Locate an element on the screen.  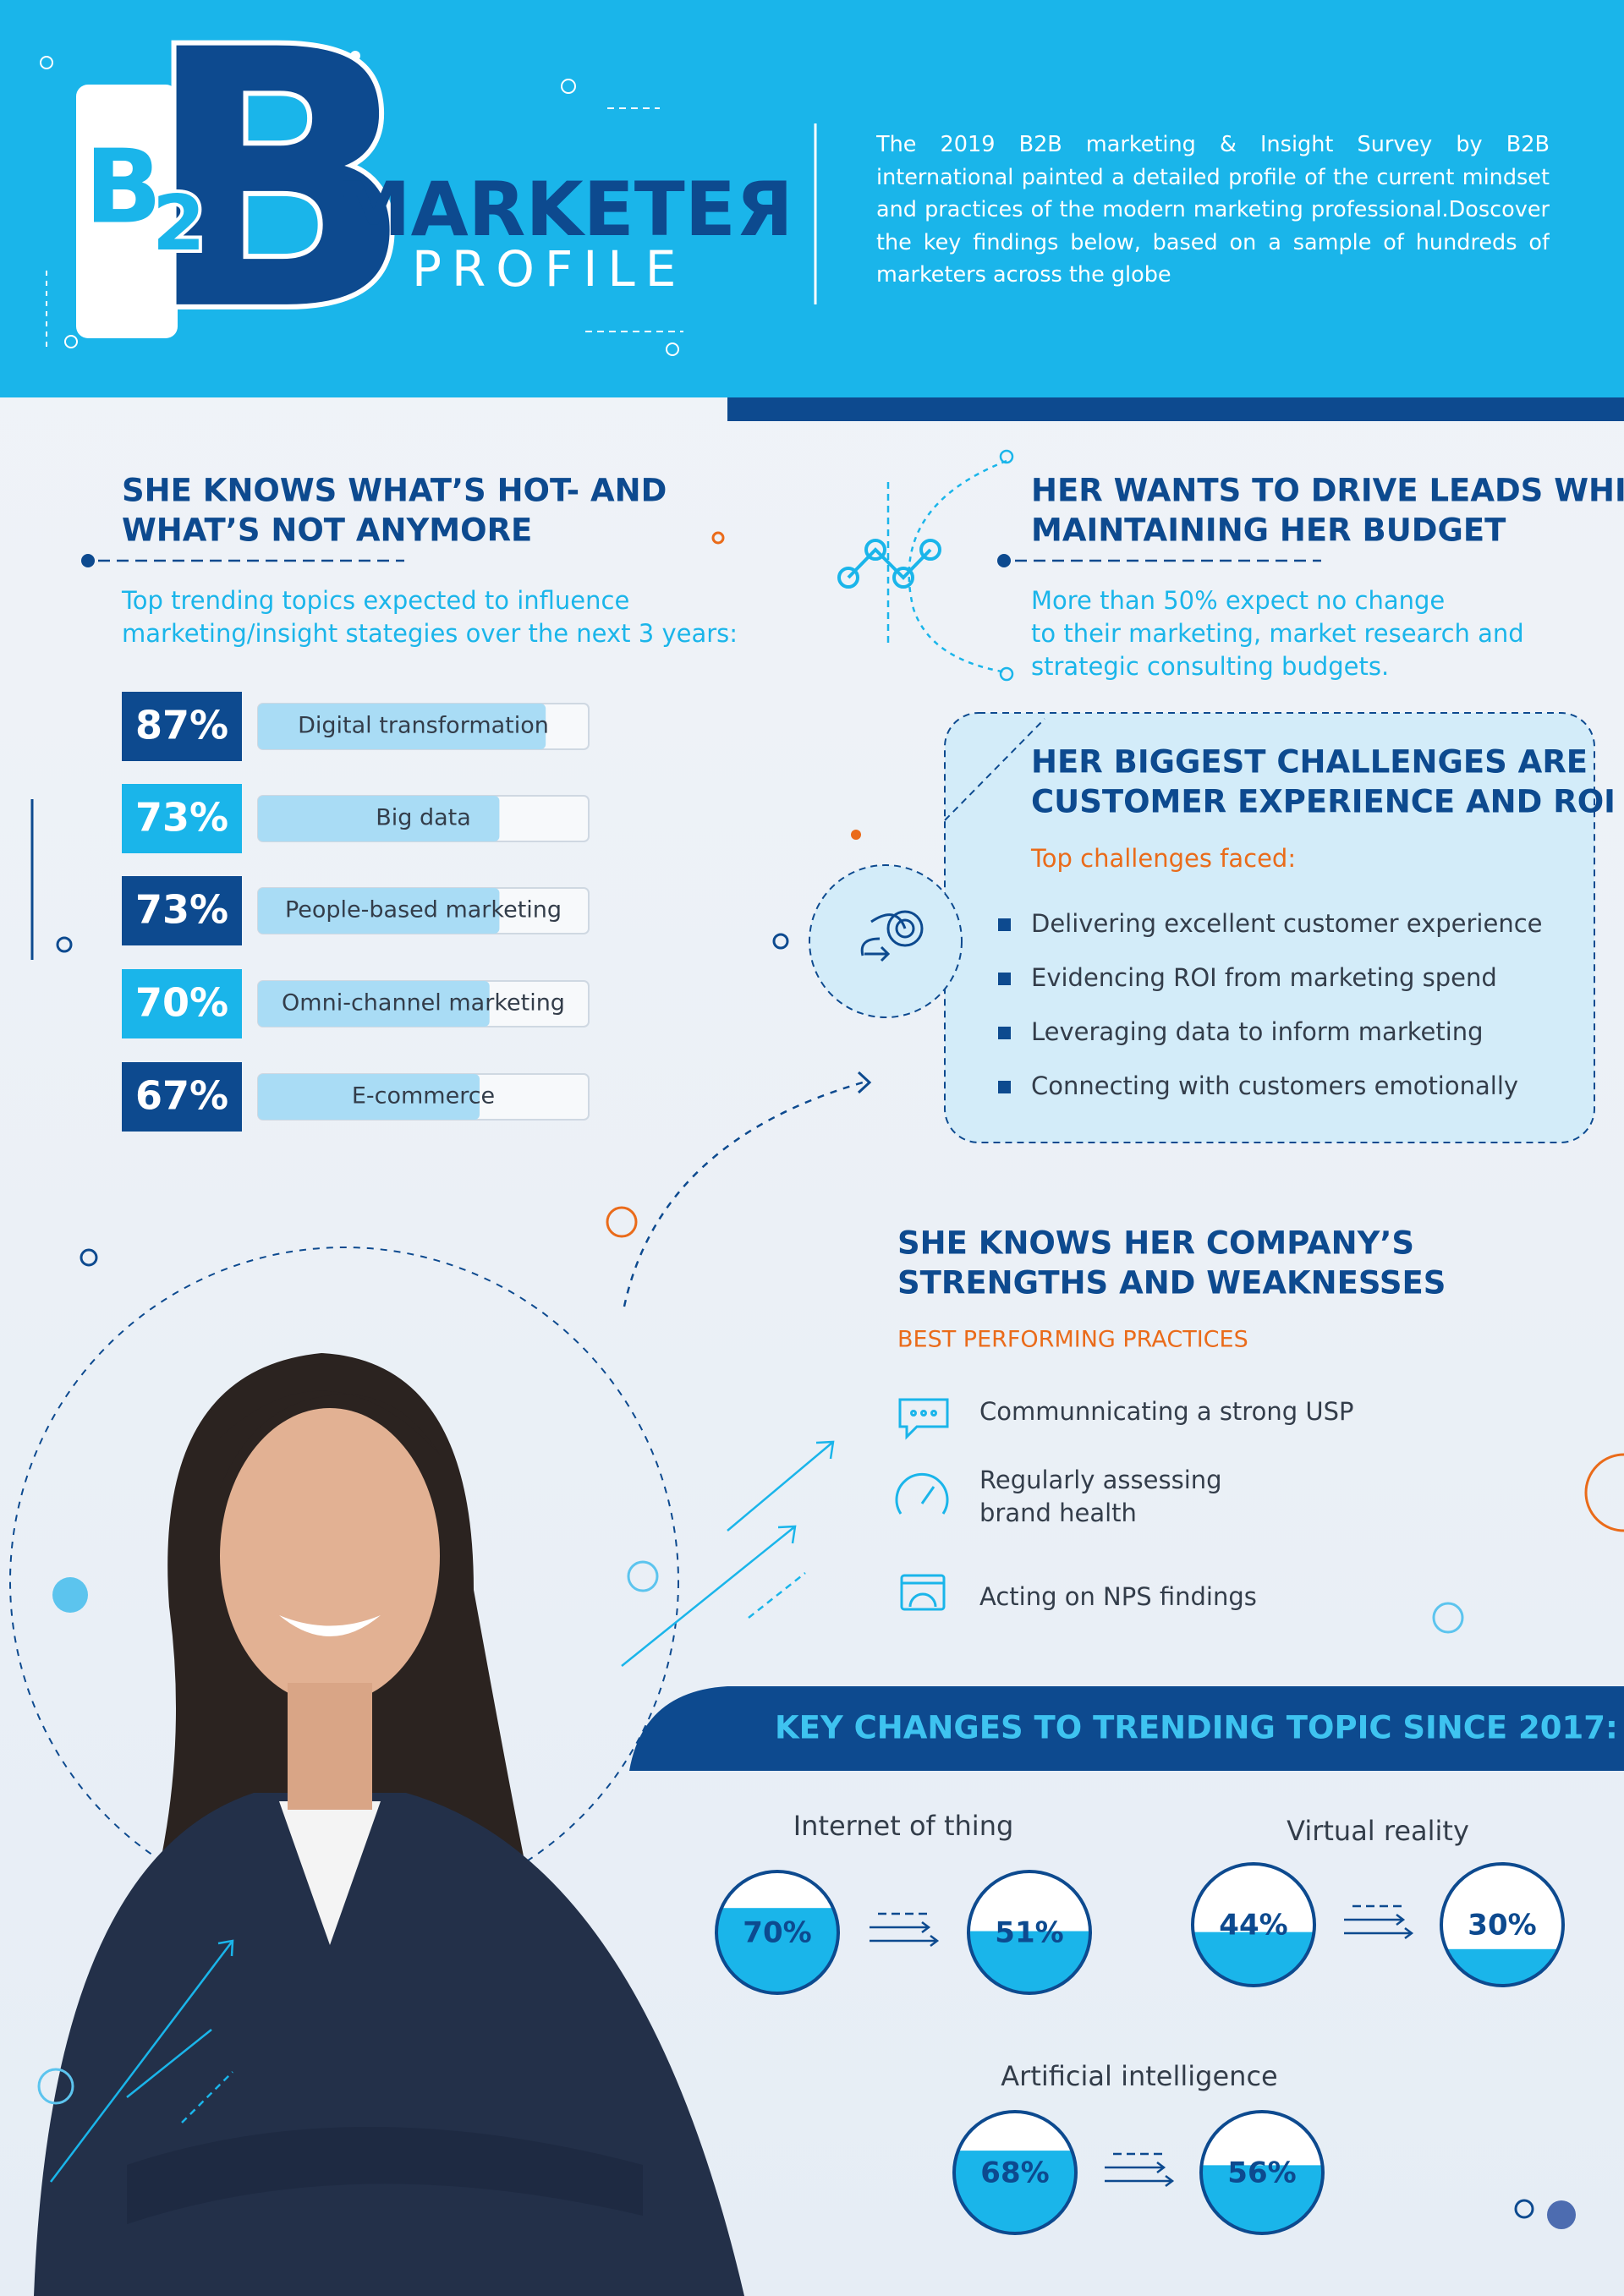
connector is located at coordinates (743, 1194).